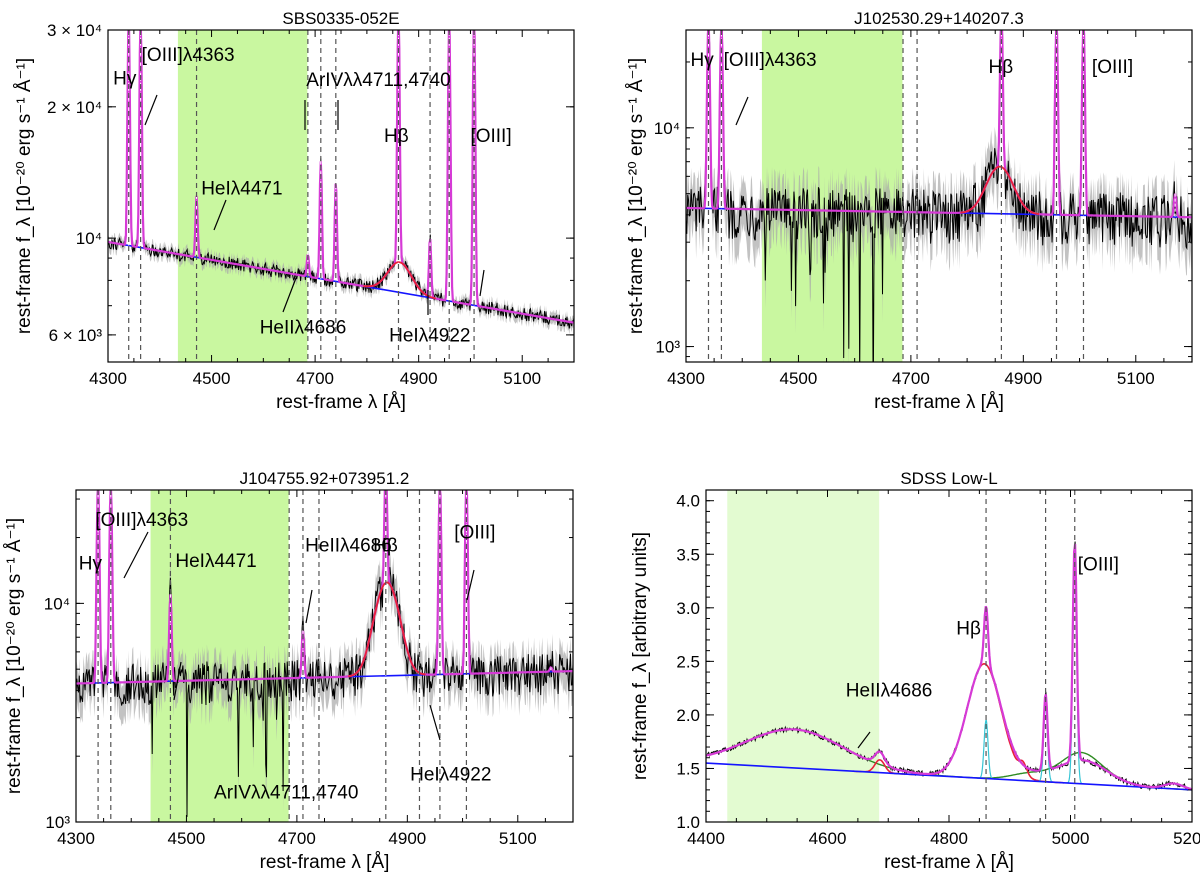 Image resolution: width=1200 pixels, height=882 pixels. Describe the element at coordinates (706, 838) in the screenshot. I see `x-tick-label-0: 4400` at that location.